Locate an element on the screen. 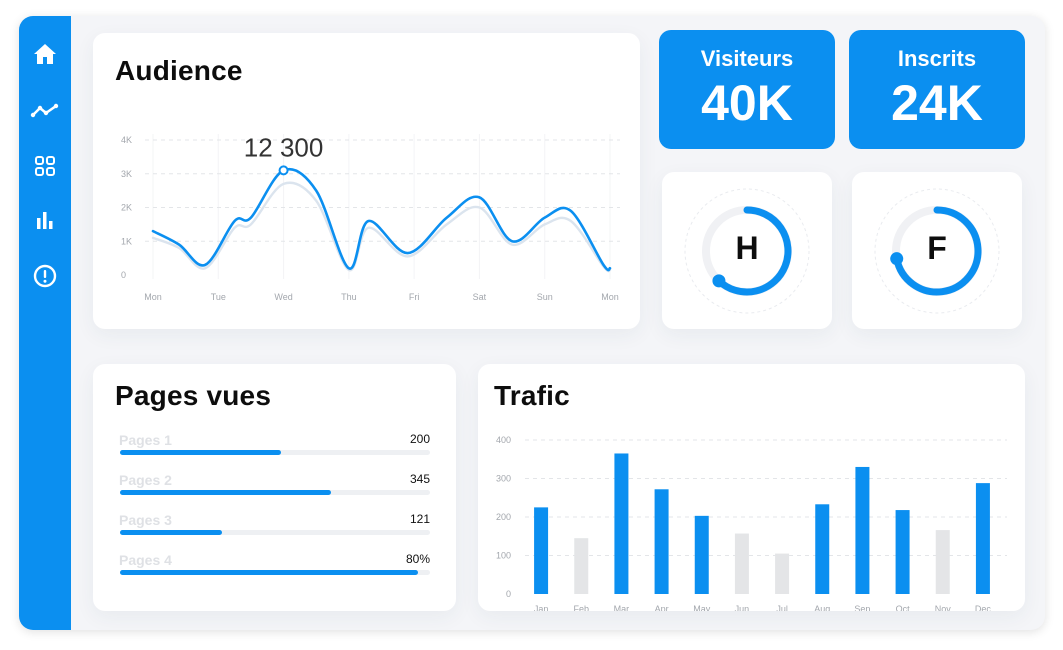 This screenshot has width=1063, height=650. audience-series-main is located at coordinates (381, 219).